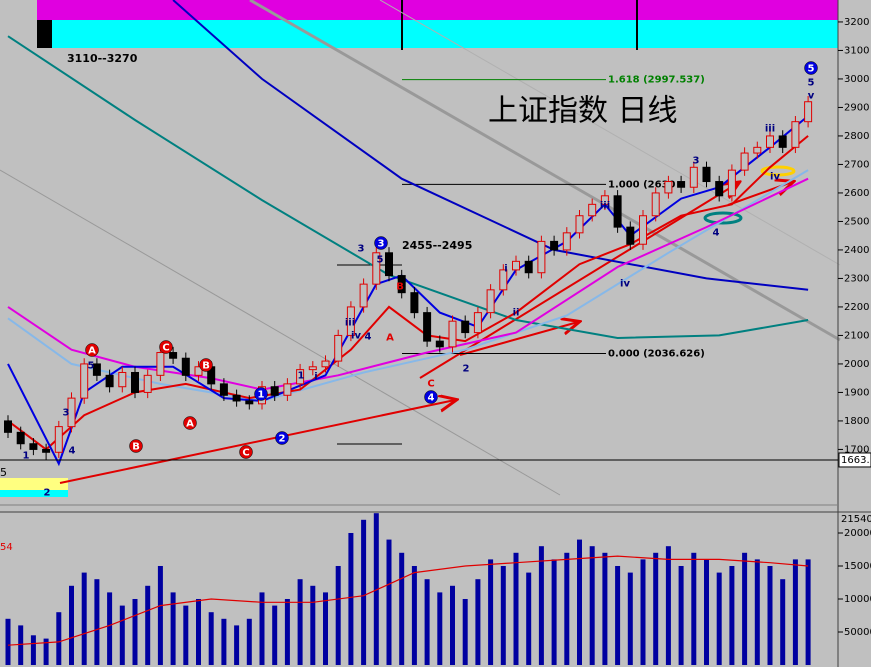 The width and height of the screenshot is (871, 667). I want to click on price-marker-box, so click(854, 460).